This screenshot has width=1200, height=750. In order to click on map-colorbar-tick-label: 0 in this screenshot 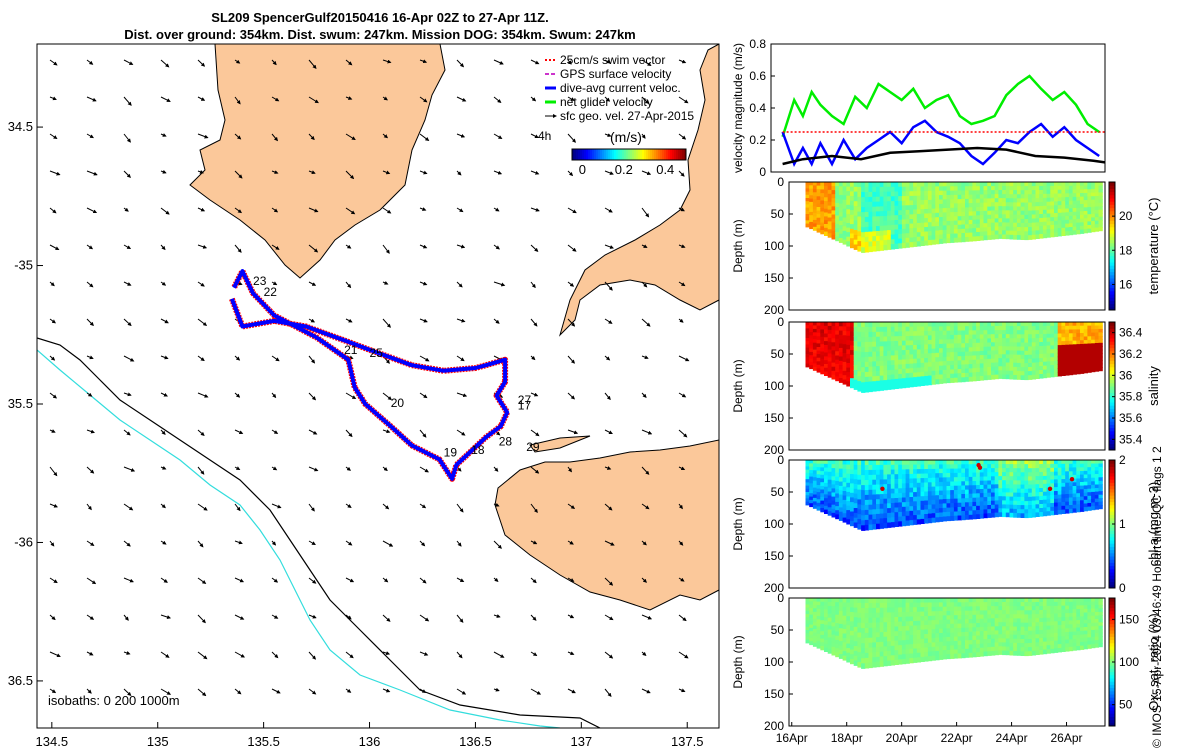, I will do `click(582, 169)`.